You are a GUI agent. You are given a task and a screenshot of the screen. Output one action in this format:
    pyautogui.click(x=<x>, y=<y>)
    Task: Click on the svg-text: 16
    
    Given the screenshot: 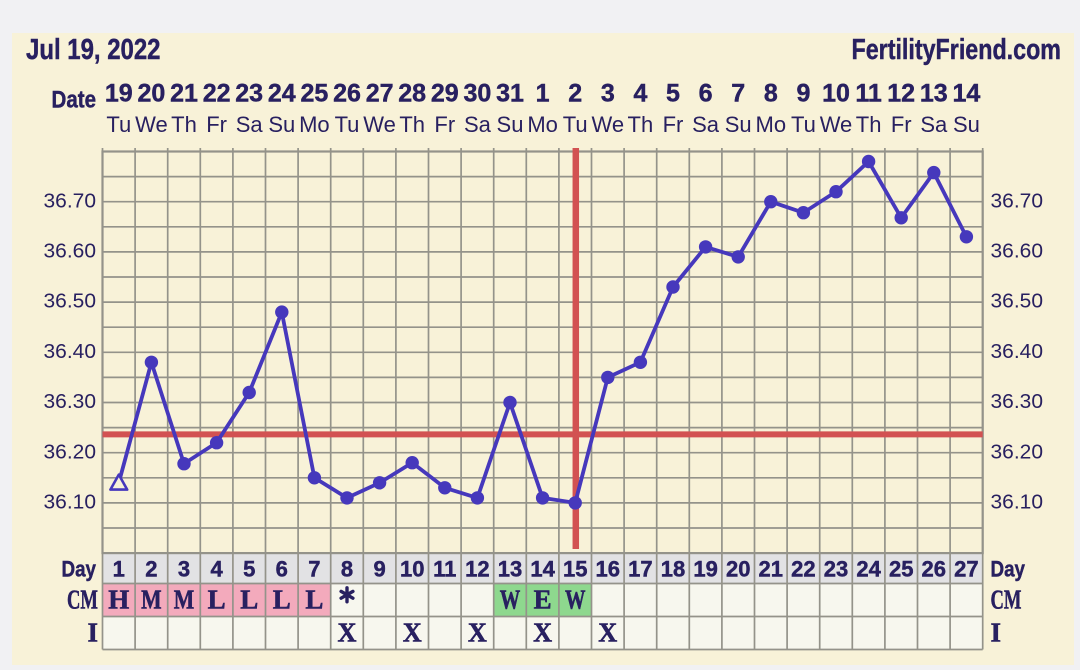 What is the action you would take?
    pyautogui.click(x=608, y=568)
    